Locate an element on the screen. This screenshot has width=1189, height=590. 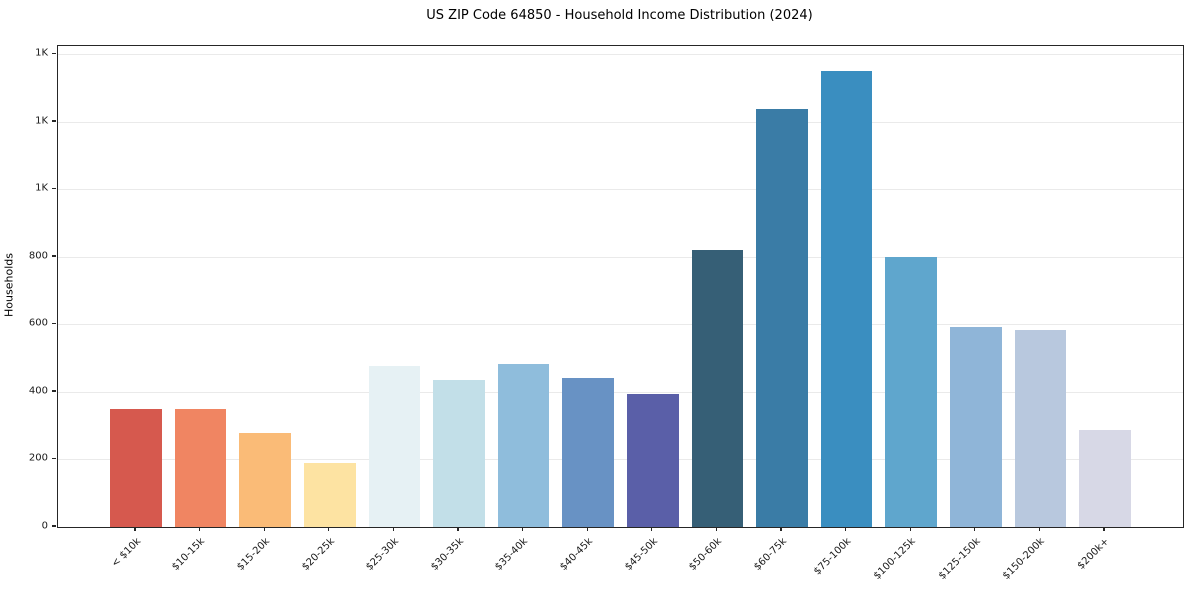
y-axis-label: Households is located at coordinates (9, 285).